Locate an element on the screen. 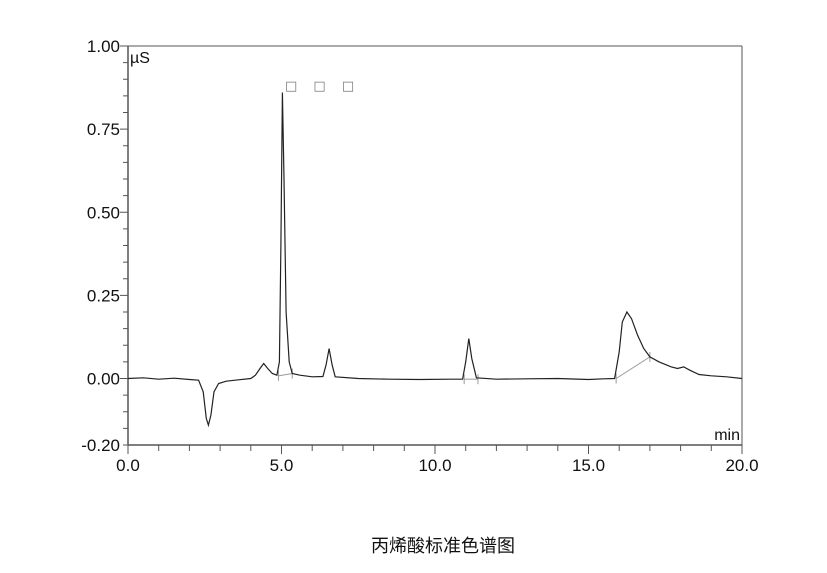 This screenshot has width=827, height=573. y-tick-label: 0.50 is located at coordinates (103, 212).